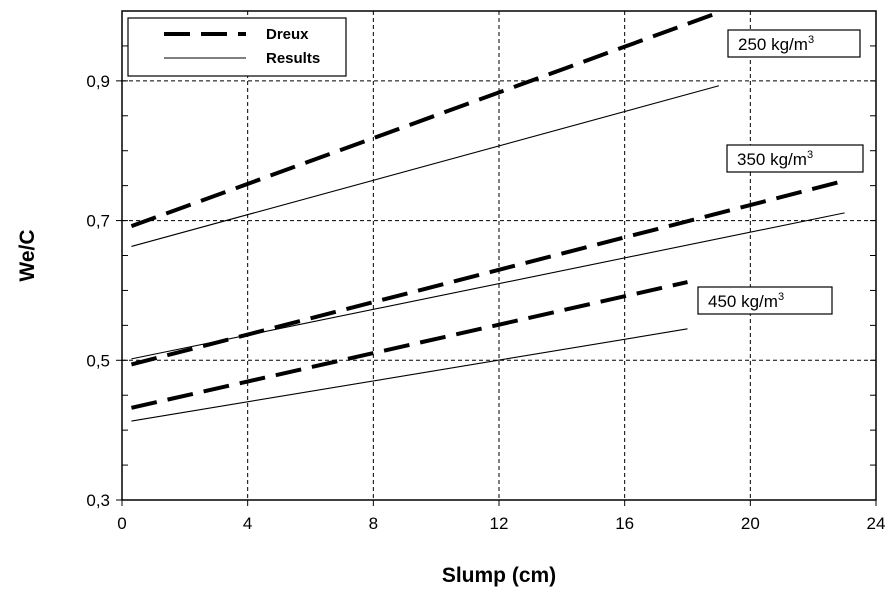  Describe the element at coordinates (98, 81) in the screenshot. I see `y-tick-label: 0,9` at that location.